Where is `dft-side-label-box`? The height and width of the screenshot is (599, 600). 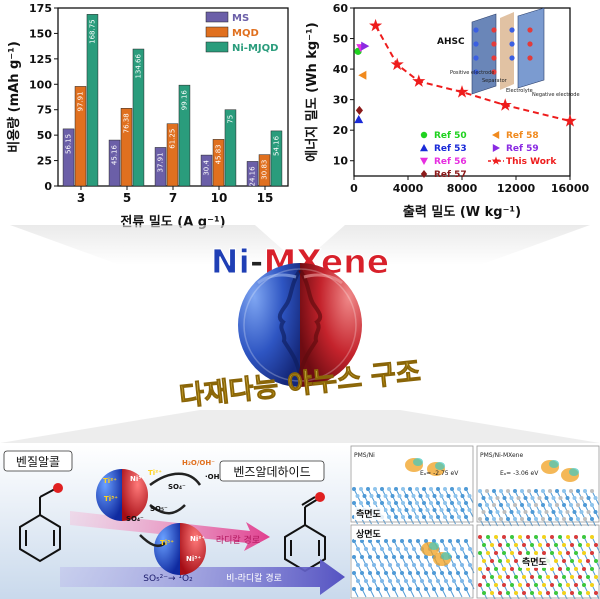 dft-side-label-box is located at coordinates (369, 513).